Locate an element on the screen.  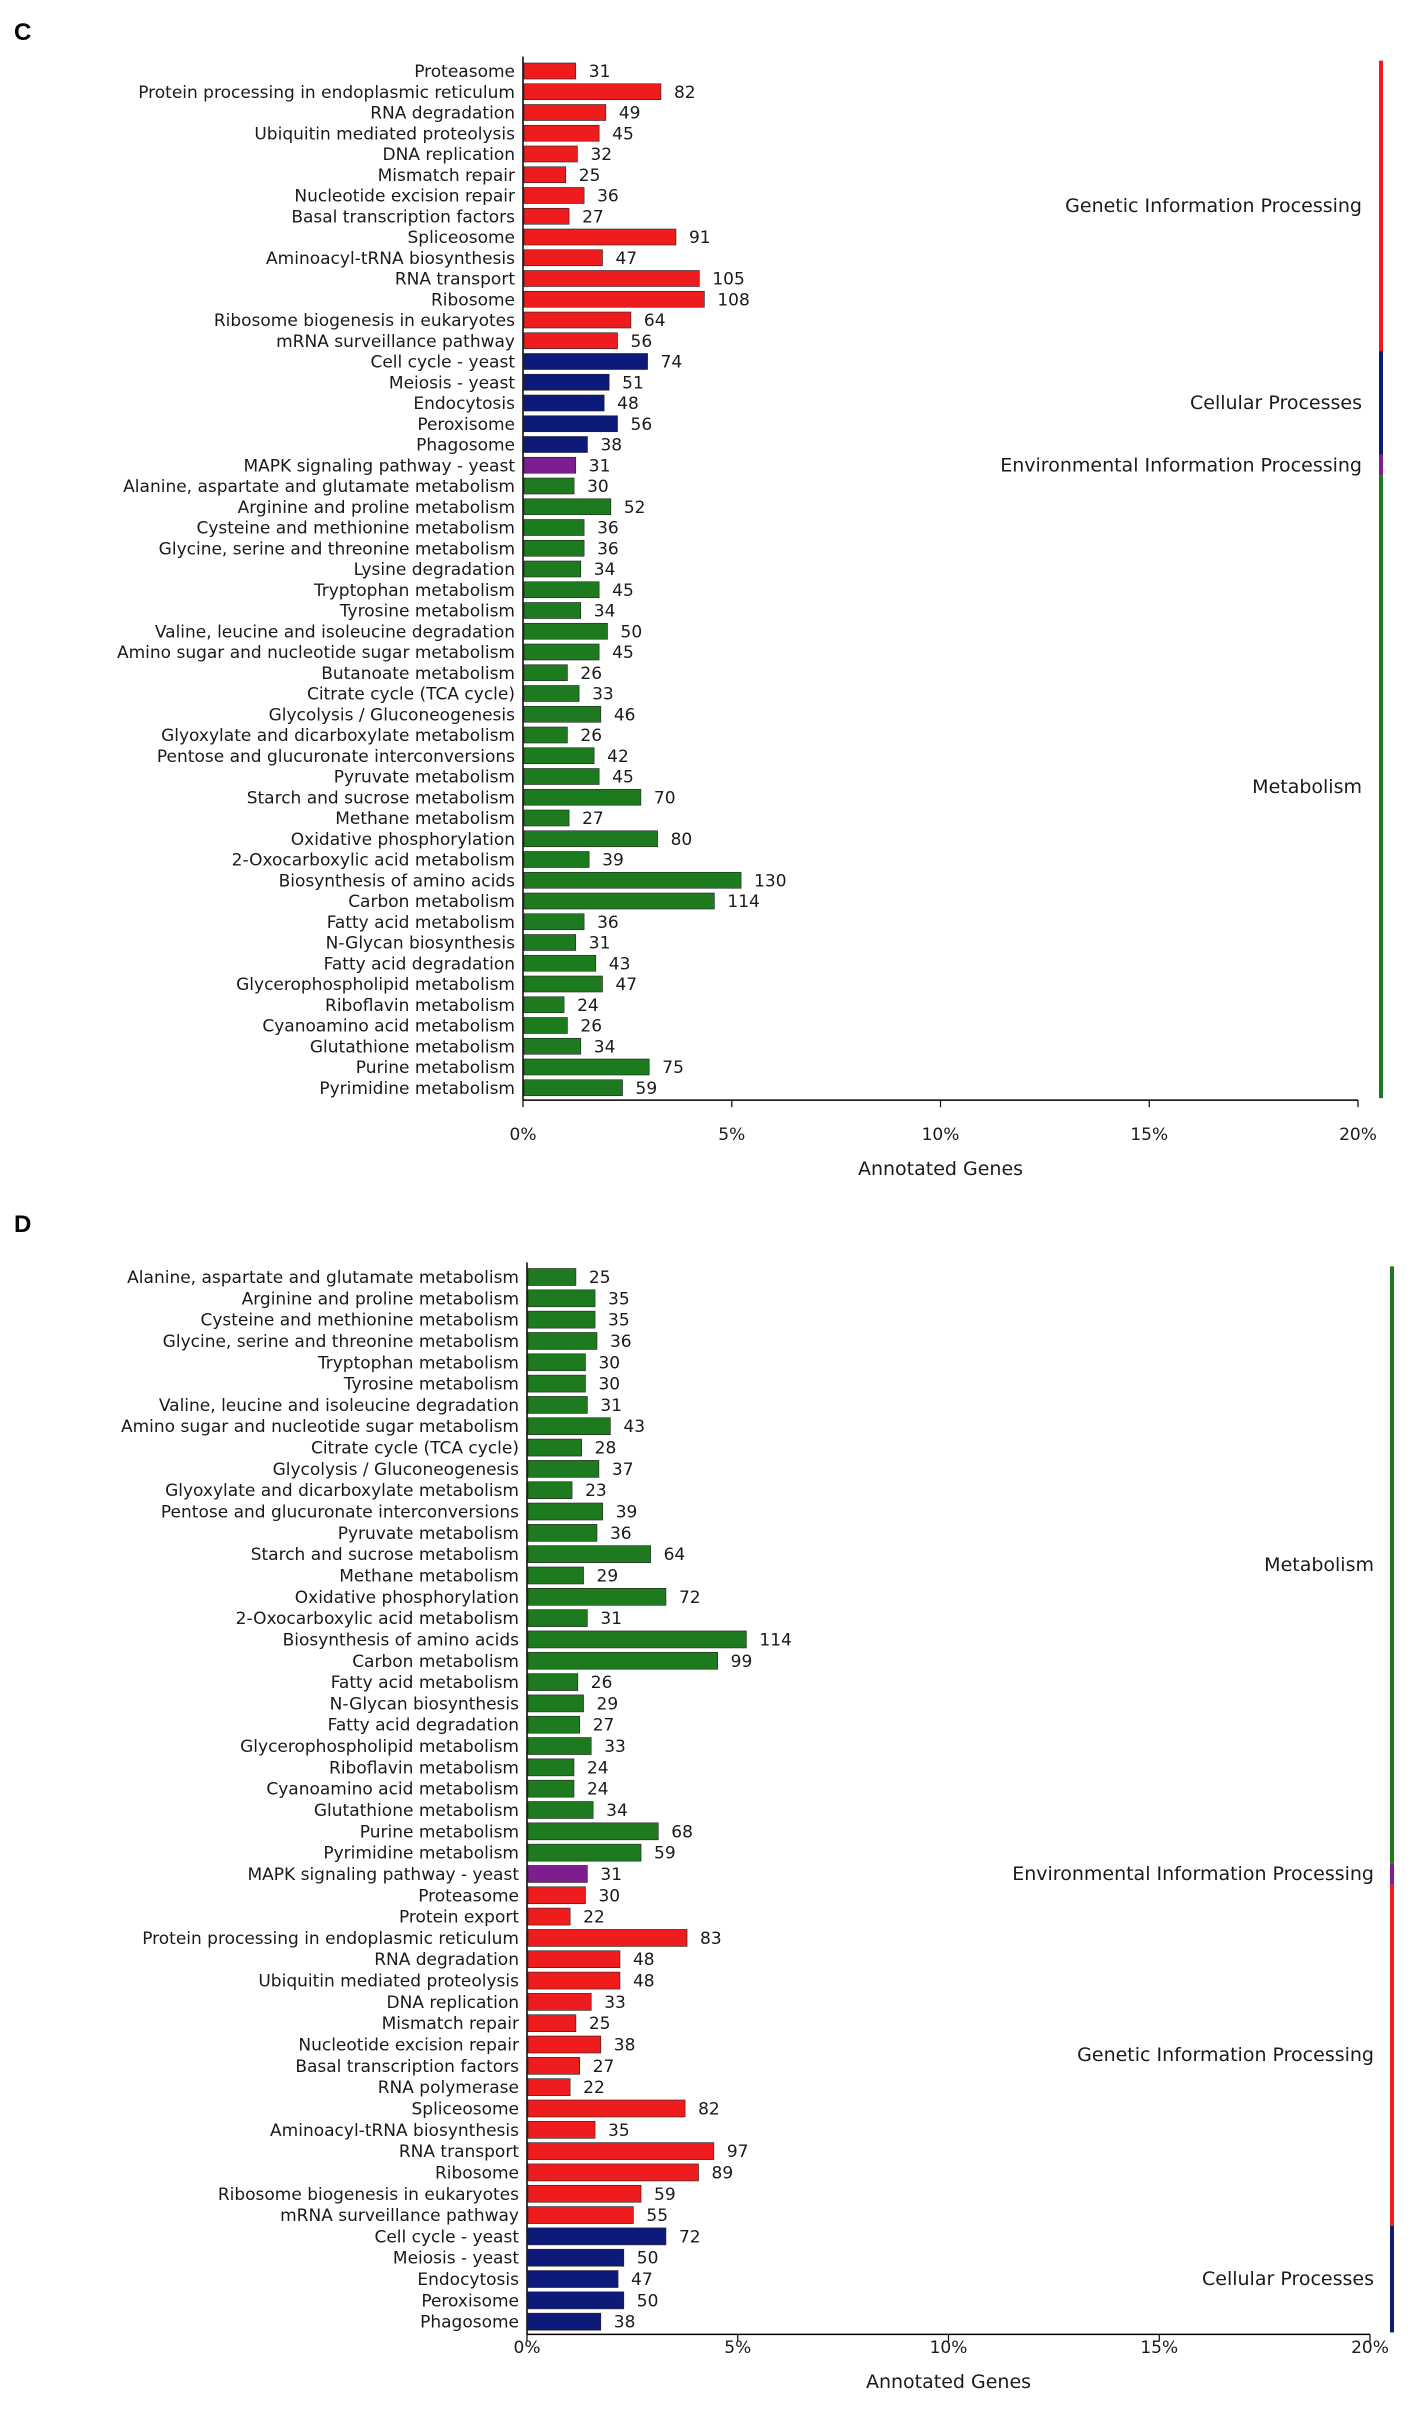
bar-row-spliceosome: Spliceosome 91 is located at coordinates (558, 238).